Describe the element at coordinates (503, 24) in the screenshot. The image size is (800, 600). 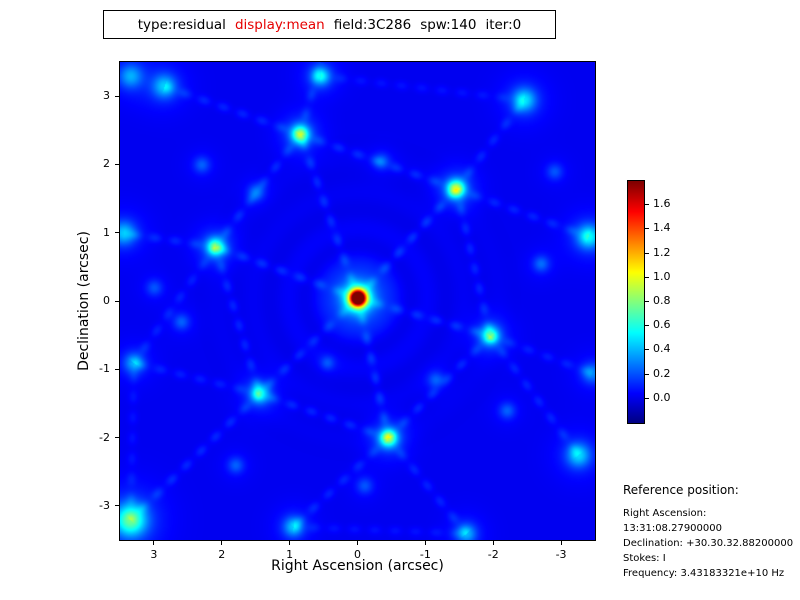
I see `title-part: iter:0` at that location.